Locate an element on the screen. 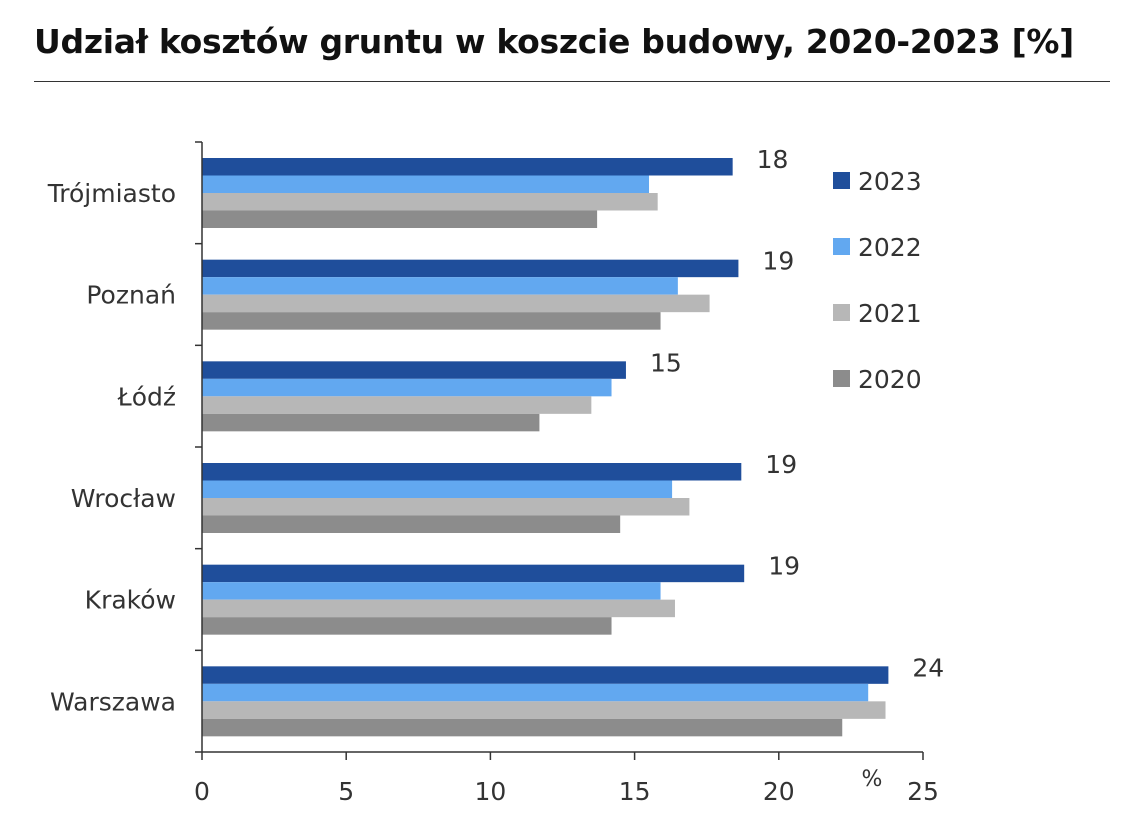 The height and width of the screenshot is (822, 1132). category-label: Poznań is located at coordinates (131, 295).